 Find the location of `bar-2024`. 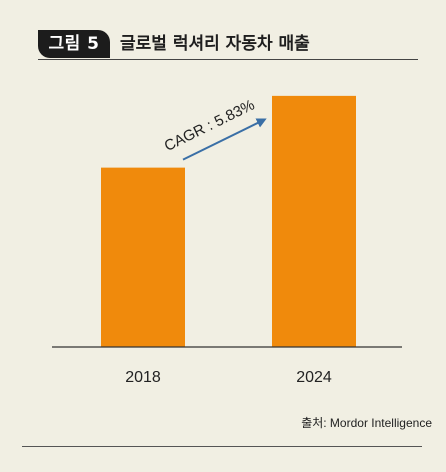

bar-2024 is located at coordinates (314, 221).